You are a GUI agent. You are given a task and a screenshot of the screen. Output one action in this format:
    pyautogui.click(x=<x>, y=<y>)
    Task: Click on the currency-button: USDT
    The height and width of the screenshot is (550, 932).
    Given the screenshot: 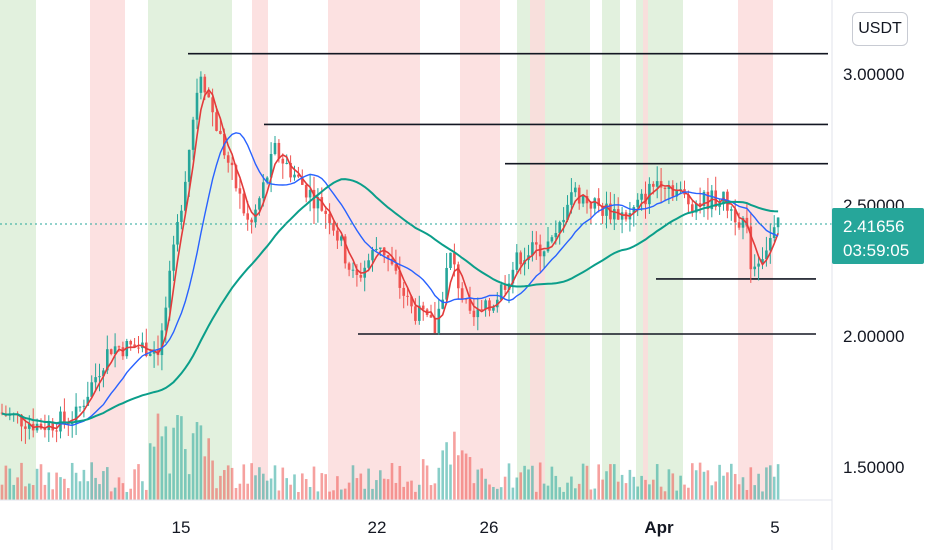 What is the action you would take?
    pyautogui.click(x=880, y=29)
    